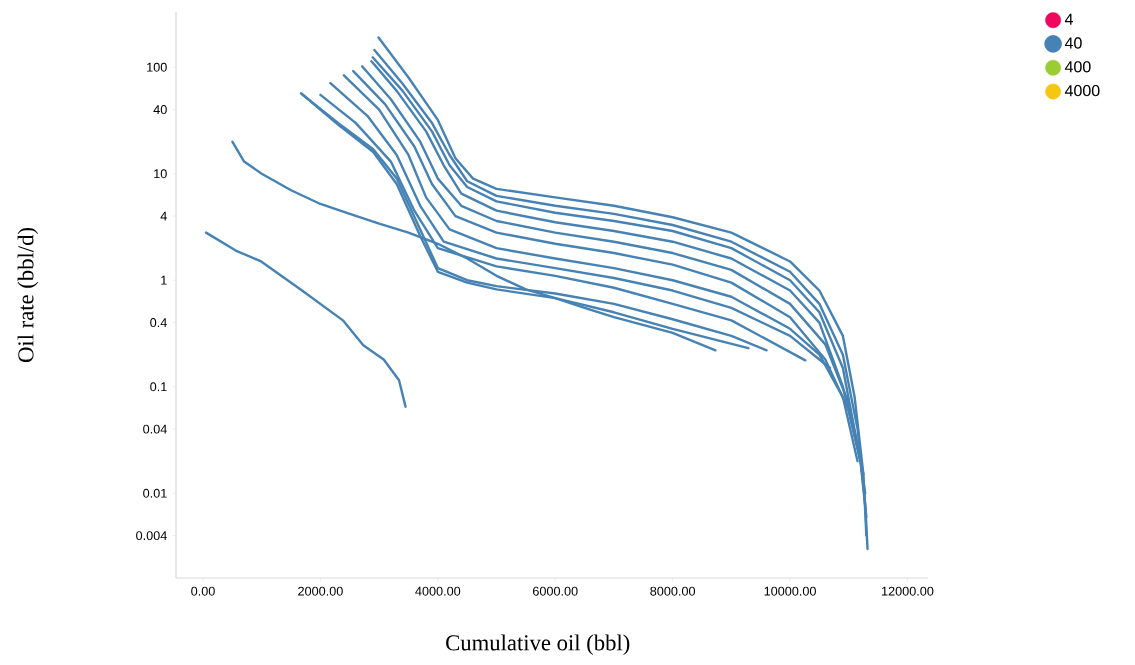 Image resolution: width=1135 pixels, height=665 pixels. What do you see at coordinates (1082, 90) in the screenshot?
I see `legend-label: 4000` at bounding box center [1082, 90].